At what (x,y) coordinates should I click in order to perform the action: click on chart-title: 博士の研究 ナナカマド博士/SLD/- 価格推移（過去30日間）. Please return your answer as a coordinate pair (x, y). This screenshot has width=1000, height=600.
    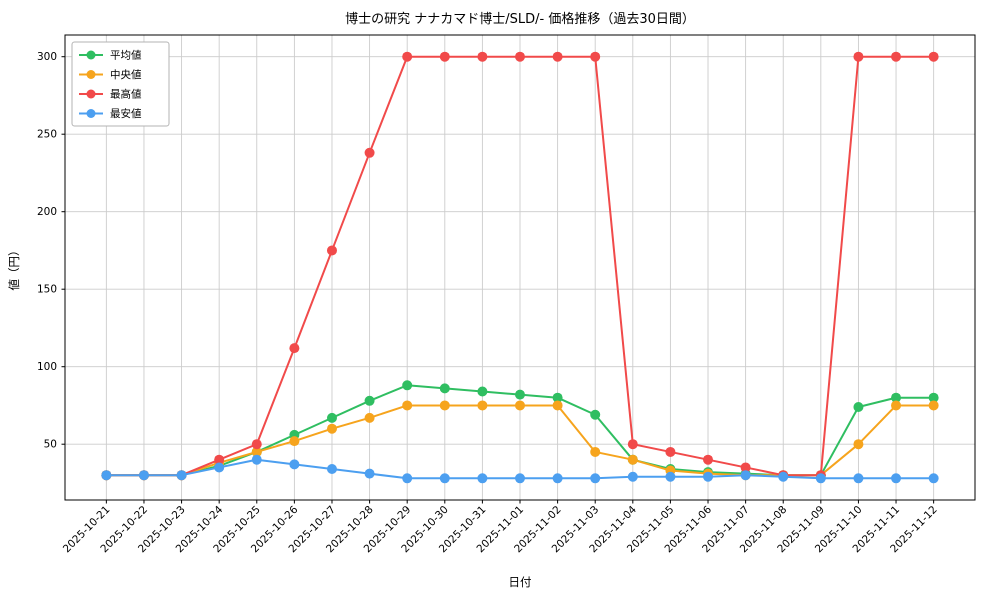
    Looking at the image, I should click on (520, 19).